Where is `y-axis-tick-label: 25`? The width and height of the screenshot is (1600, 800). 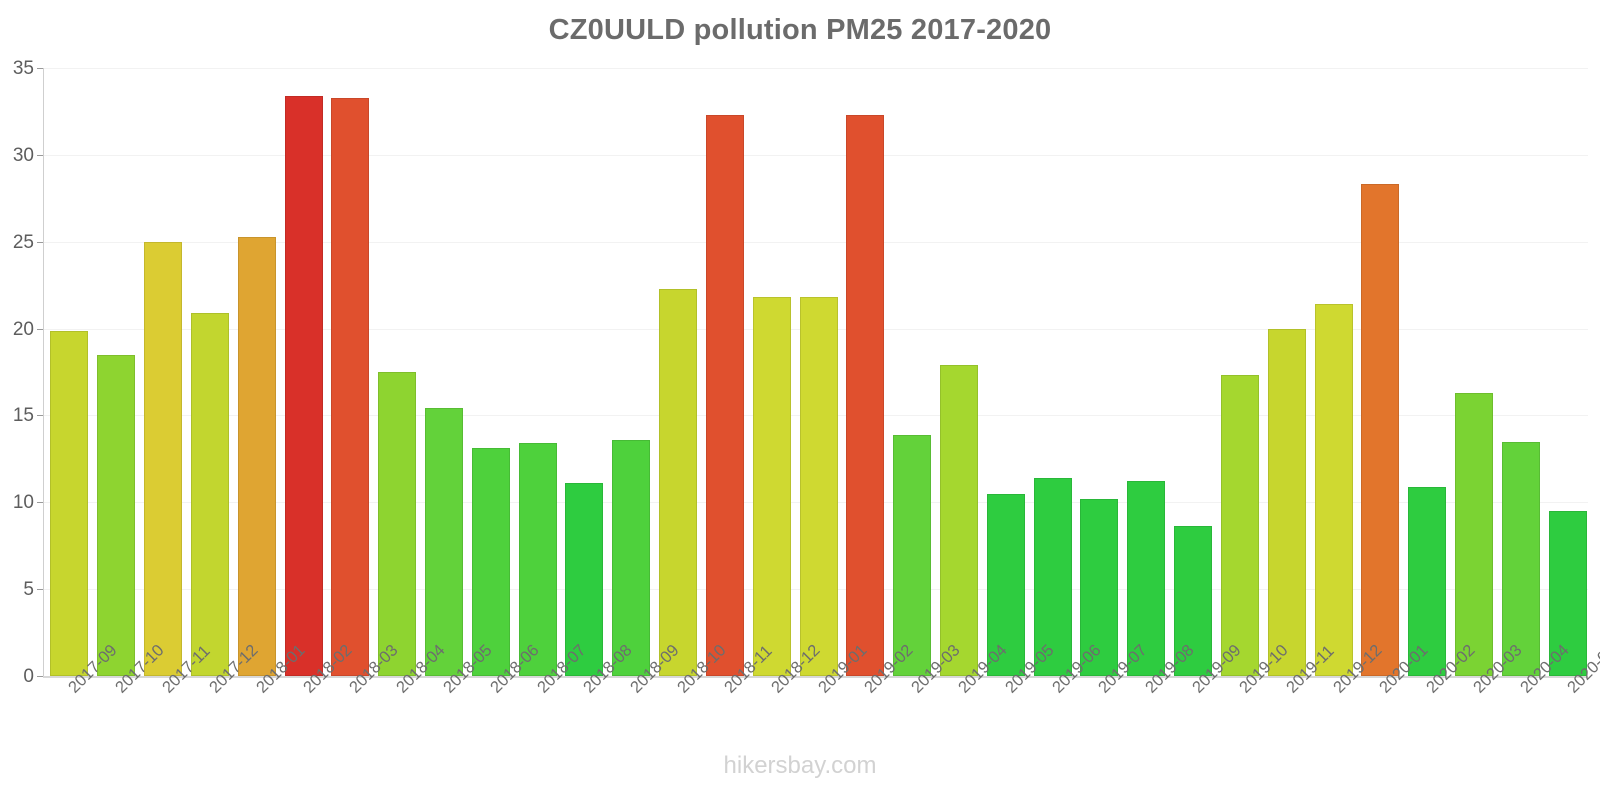 y-axis-tick-label: 25 is located at coordinates (23, 242).